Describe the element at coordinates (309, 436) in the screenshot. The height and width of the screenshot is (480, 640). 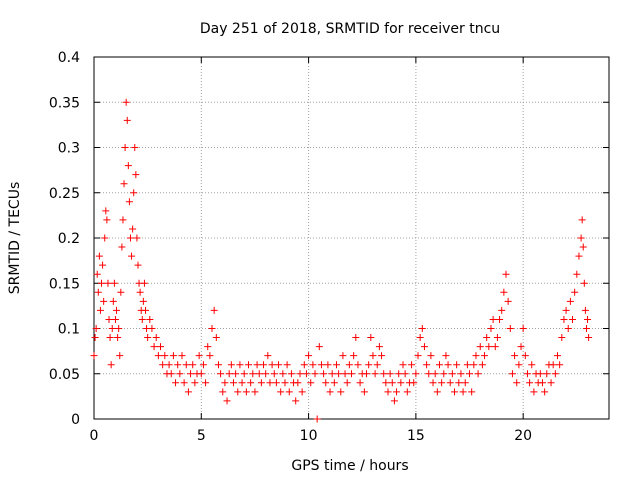
I see `x-tick-label: 10` at that location.